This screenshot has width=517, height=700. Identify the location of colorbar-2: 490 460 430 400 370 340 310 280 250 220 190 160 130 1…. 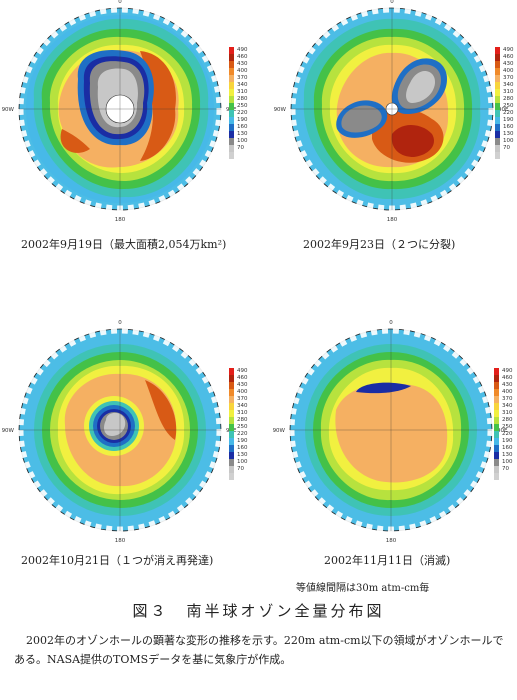
(506, 105).